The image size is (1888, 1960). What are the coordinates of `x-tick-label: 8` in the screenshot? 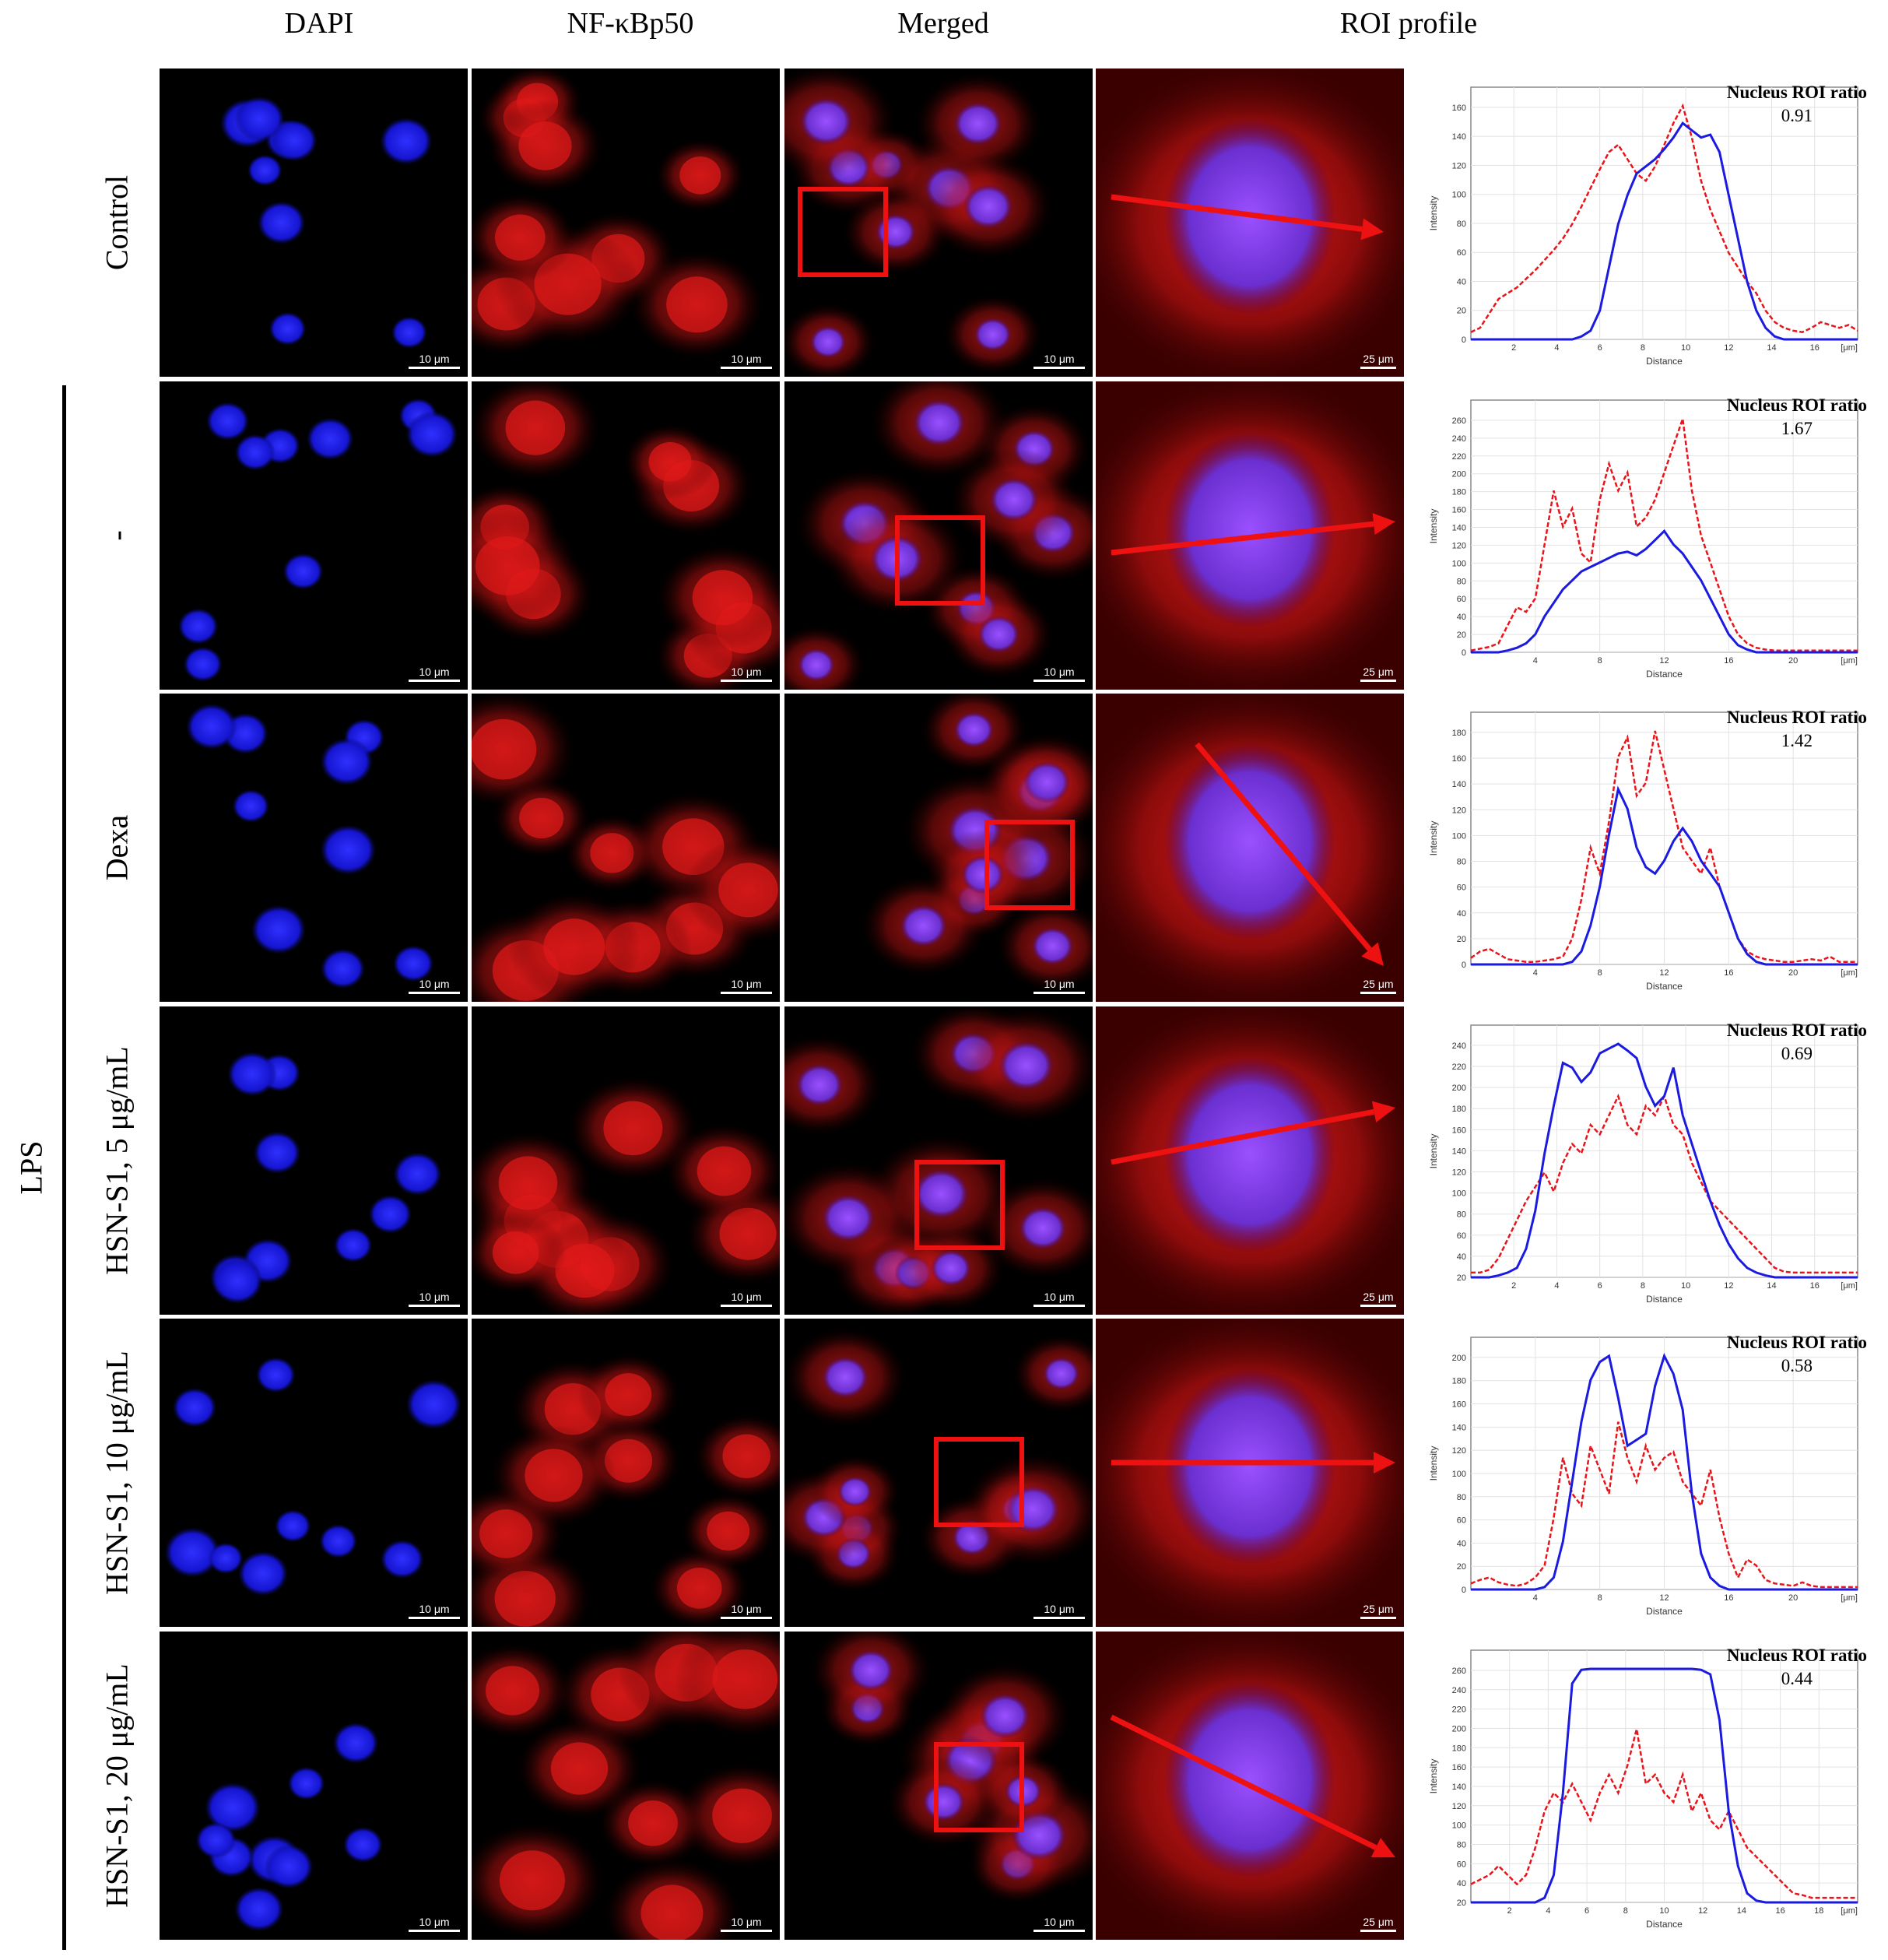 It's located at (1625, 1911).